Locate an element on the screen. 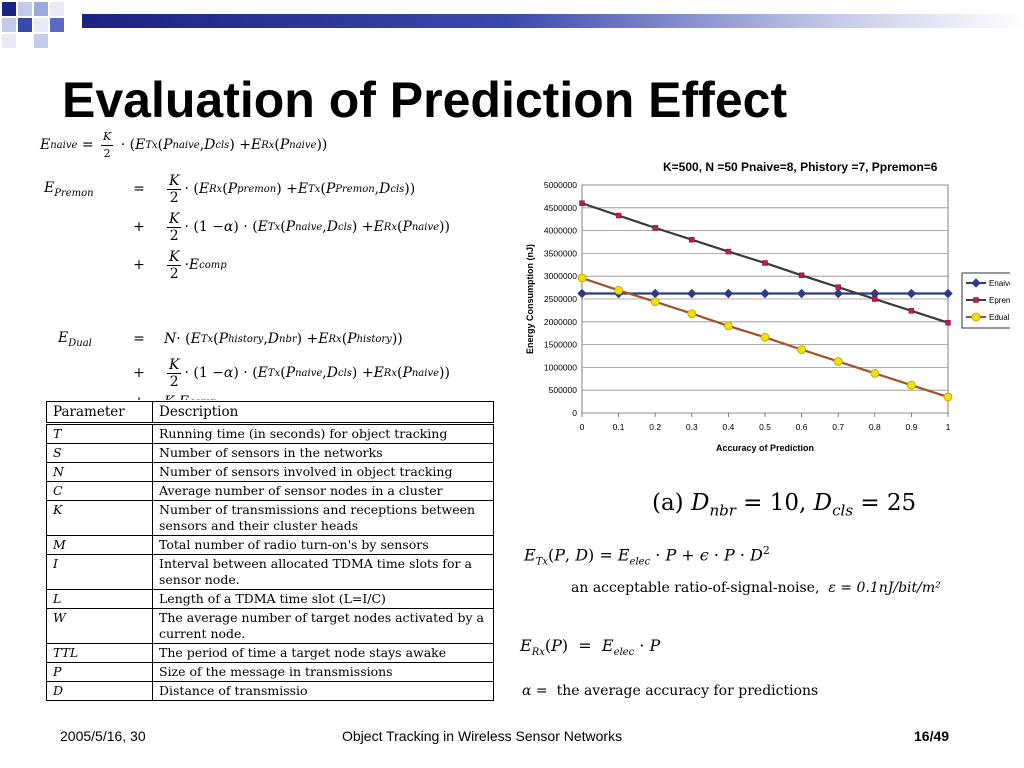 Image resolution: width=1024 pixels, height=768 pixels. naive-lhs-sub: naive is located at coordinates (64, 145).